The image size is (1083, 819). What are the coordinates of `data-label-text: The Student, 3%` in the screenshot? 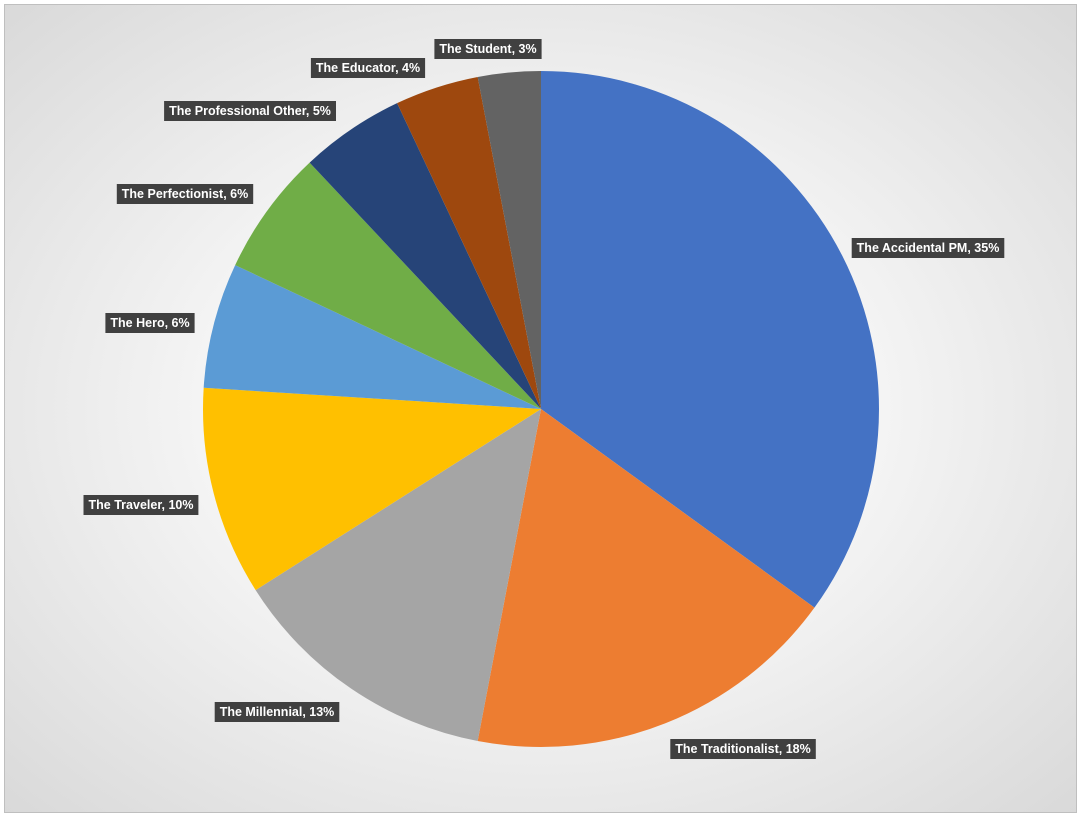 It's located at (487, 49).